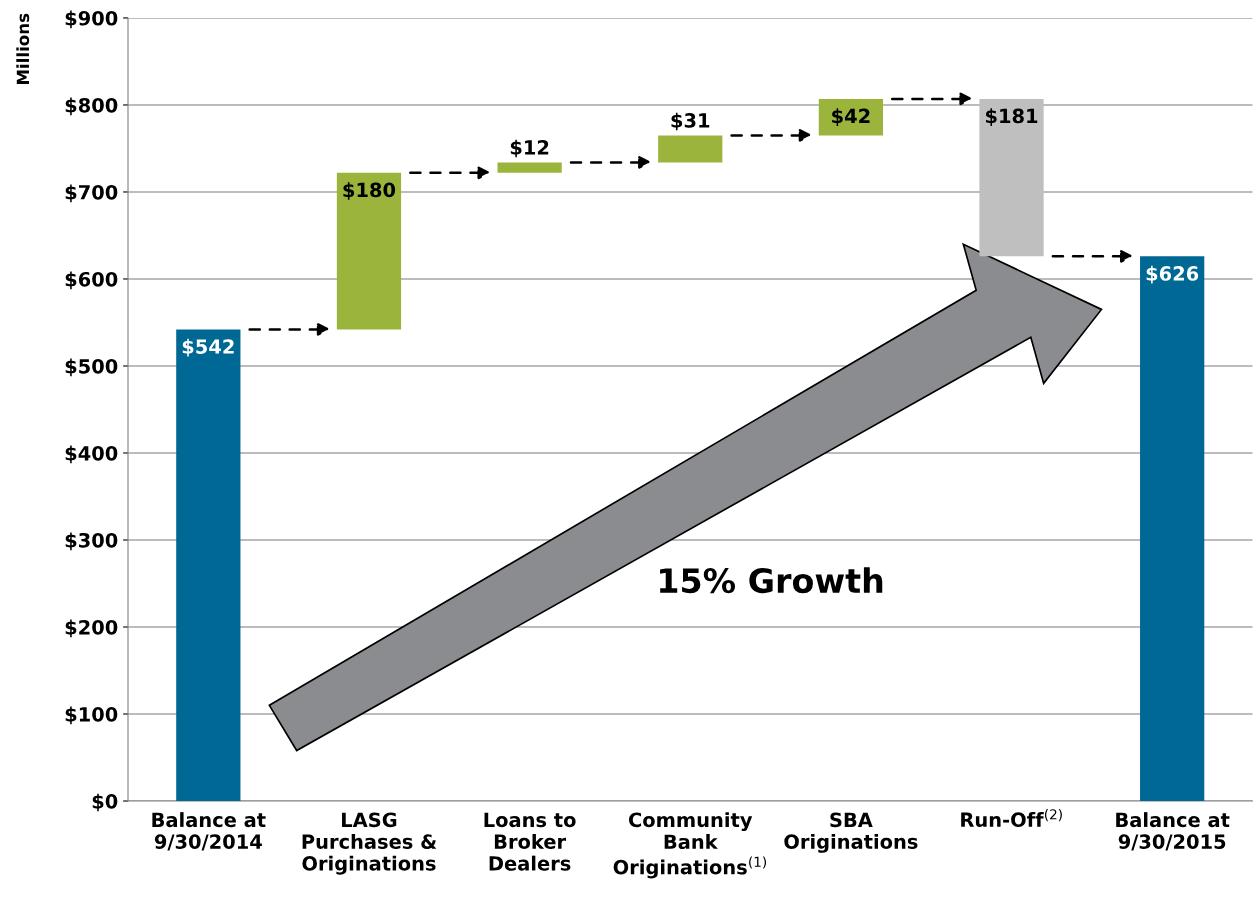 This screenshot has height=898, width=1255. I want to click on y-tick-label: $200, so click(91, 628).